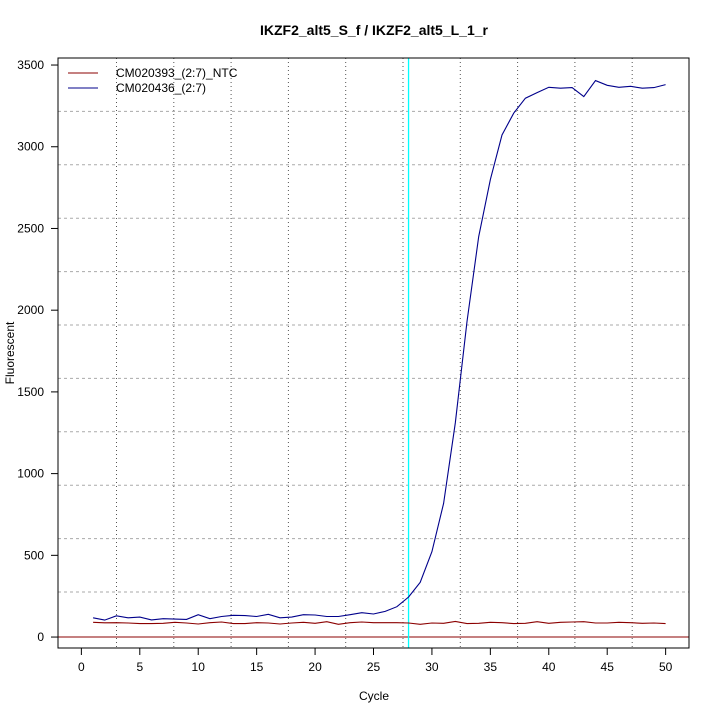 The image size is (720, 720). What do you see at coordinates (161, 88) in the screenshot?
I see `legend-label-sample: CM020436_(2:7)` at bounding box center [161, 88].